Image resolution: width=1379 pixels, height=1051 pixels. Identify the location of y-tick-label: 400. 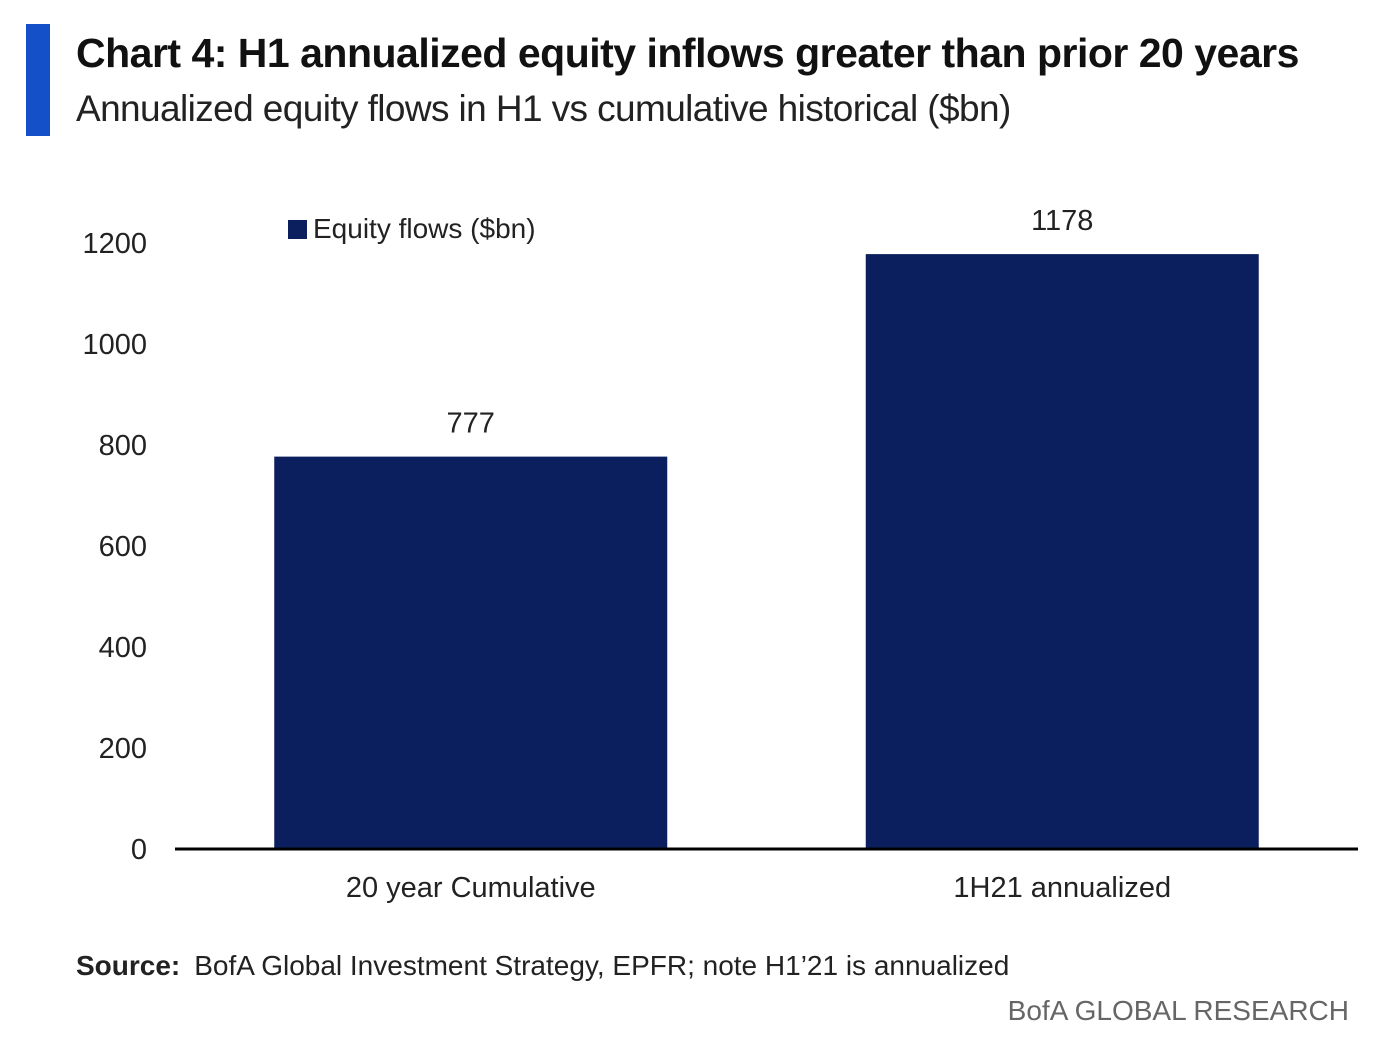
(123, 648).